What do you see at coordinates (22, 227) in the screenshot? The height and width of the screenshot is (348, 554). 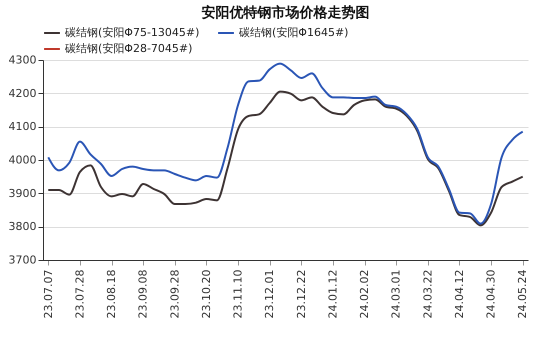 I see `y-tick-label: 3800` at bounding box center [22, 227].